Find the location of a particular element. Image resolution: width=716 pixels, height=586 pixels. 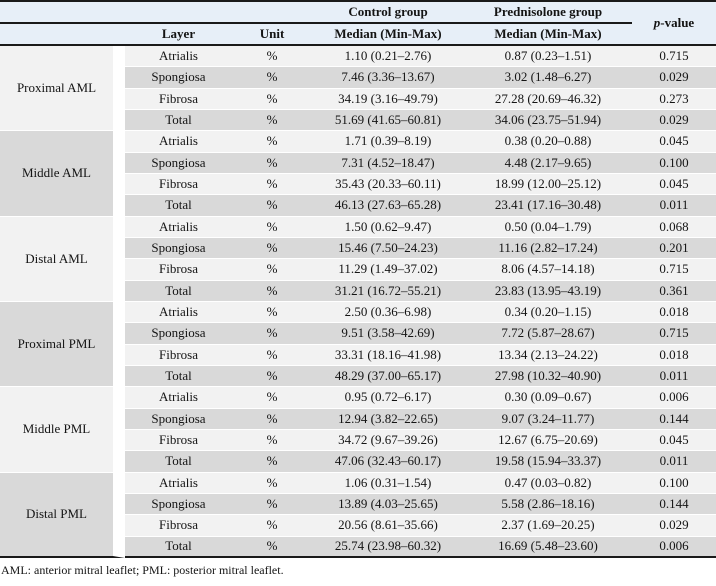

cell-control: 2.50 (0.36–6.98) is located at coordinates (388, 312).